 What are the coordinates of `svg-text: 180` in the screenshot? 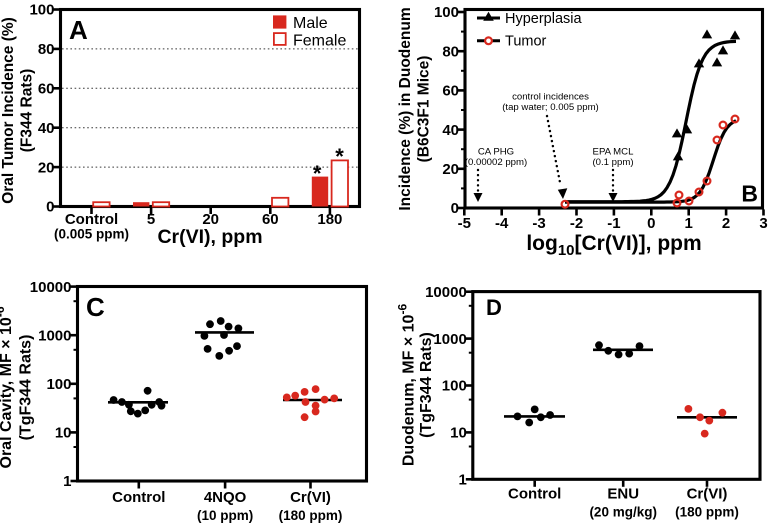 It's located at (329, 219).